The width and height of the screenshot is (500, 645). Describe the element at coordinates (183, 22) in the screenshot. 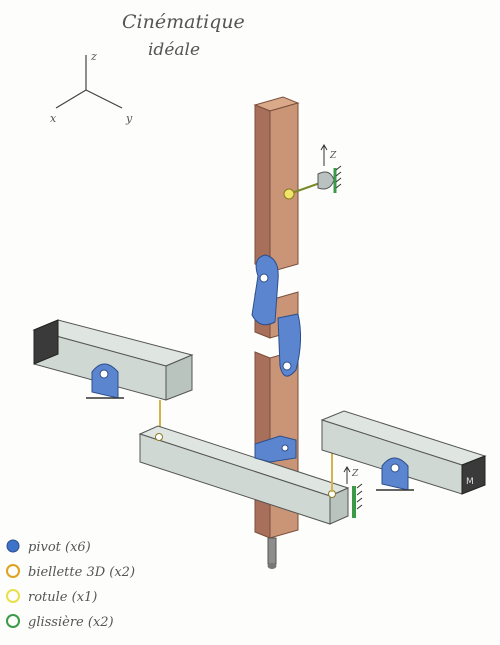

I see `title-line1: Cinématique` at that location.